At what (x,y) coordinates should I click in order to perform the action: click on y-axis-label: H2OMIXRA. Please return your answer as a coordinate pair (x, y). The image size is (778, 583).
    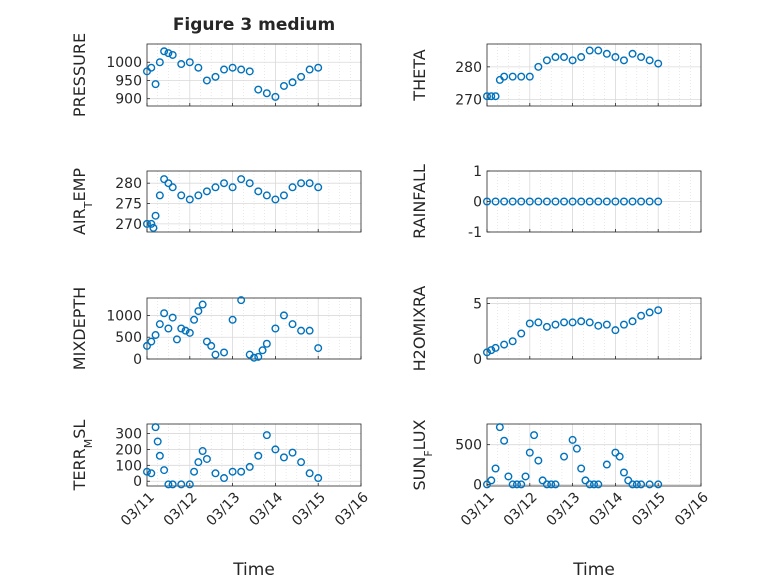
    Looking at the image, I should click on (419, 329).